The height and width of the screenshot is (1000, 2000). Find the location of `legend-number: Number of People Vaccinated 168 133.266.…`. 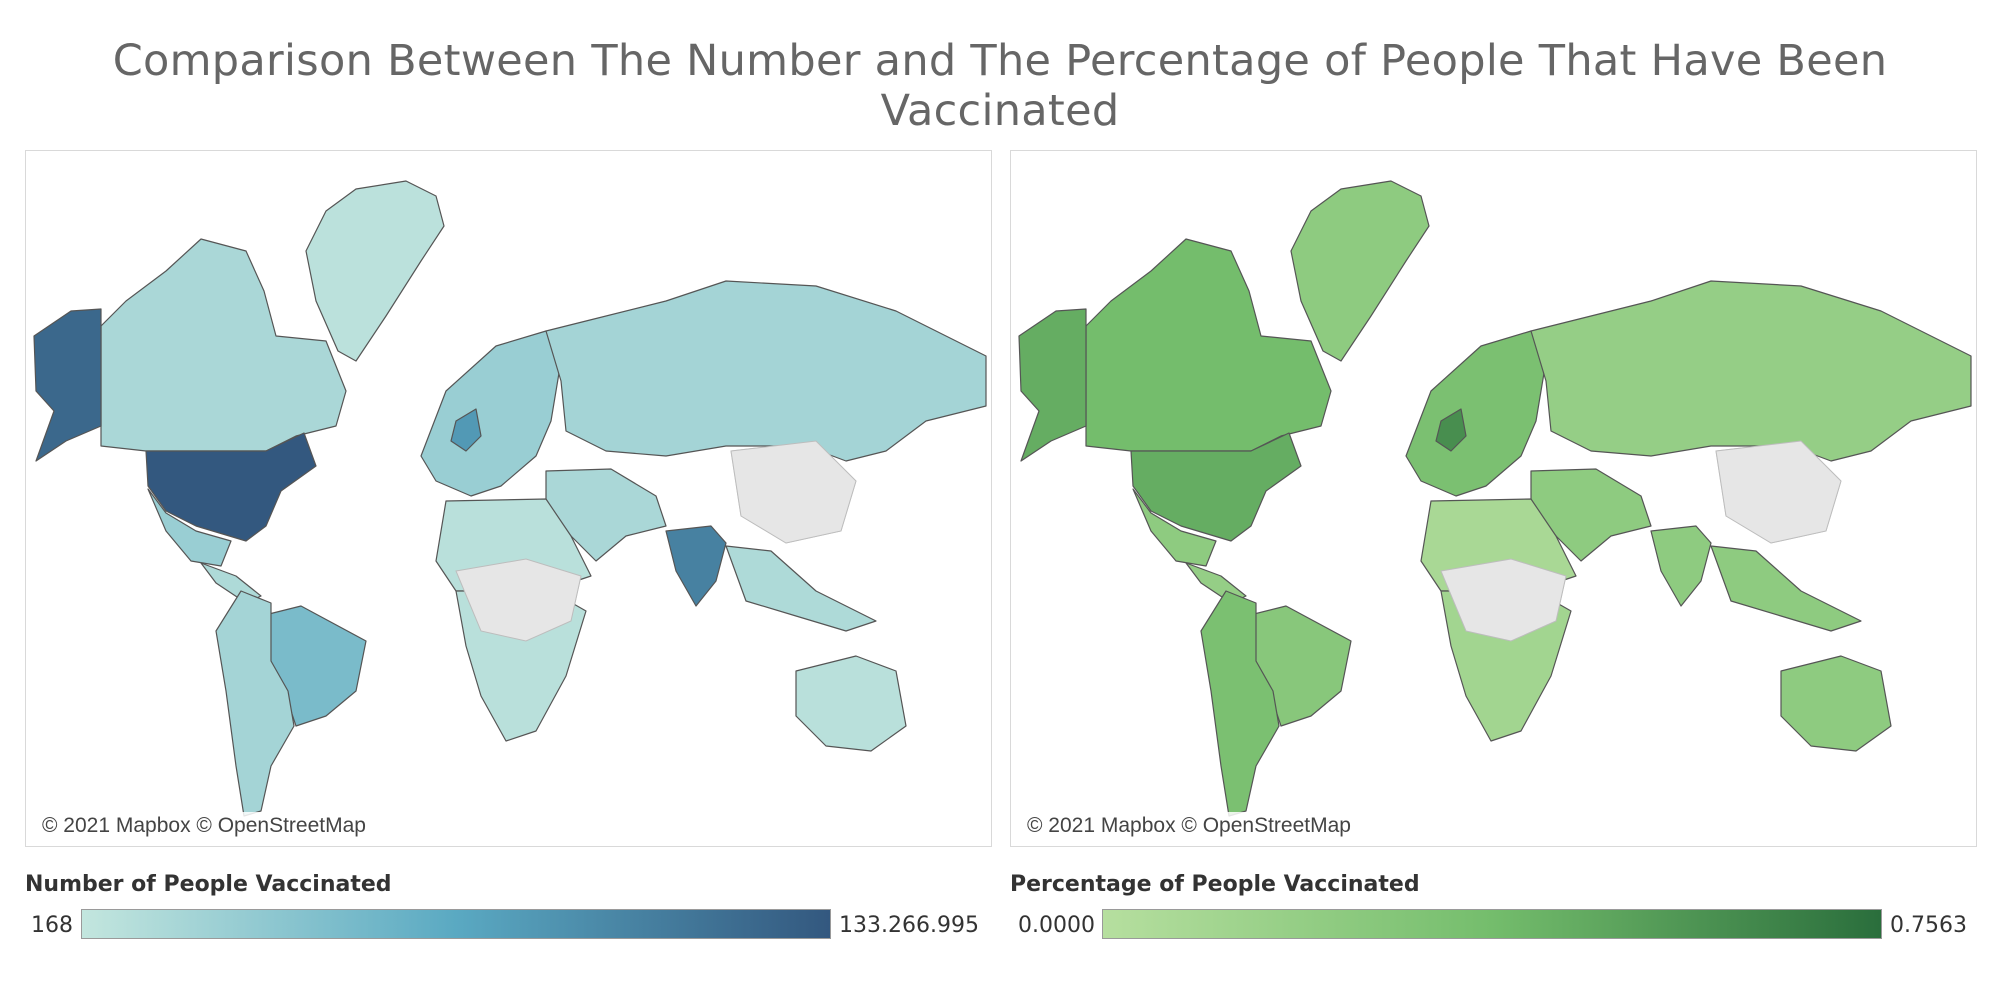

legend-number: Number of People Vaccinated 168 133.266.… is located at coordinates (507, 907).